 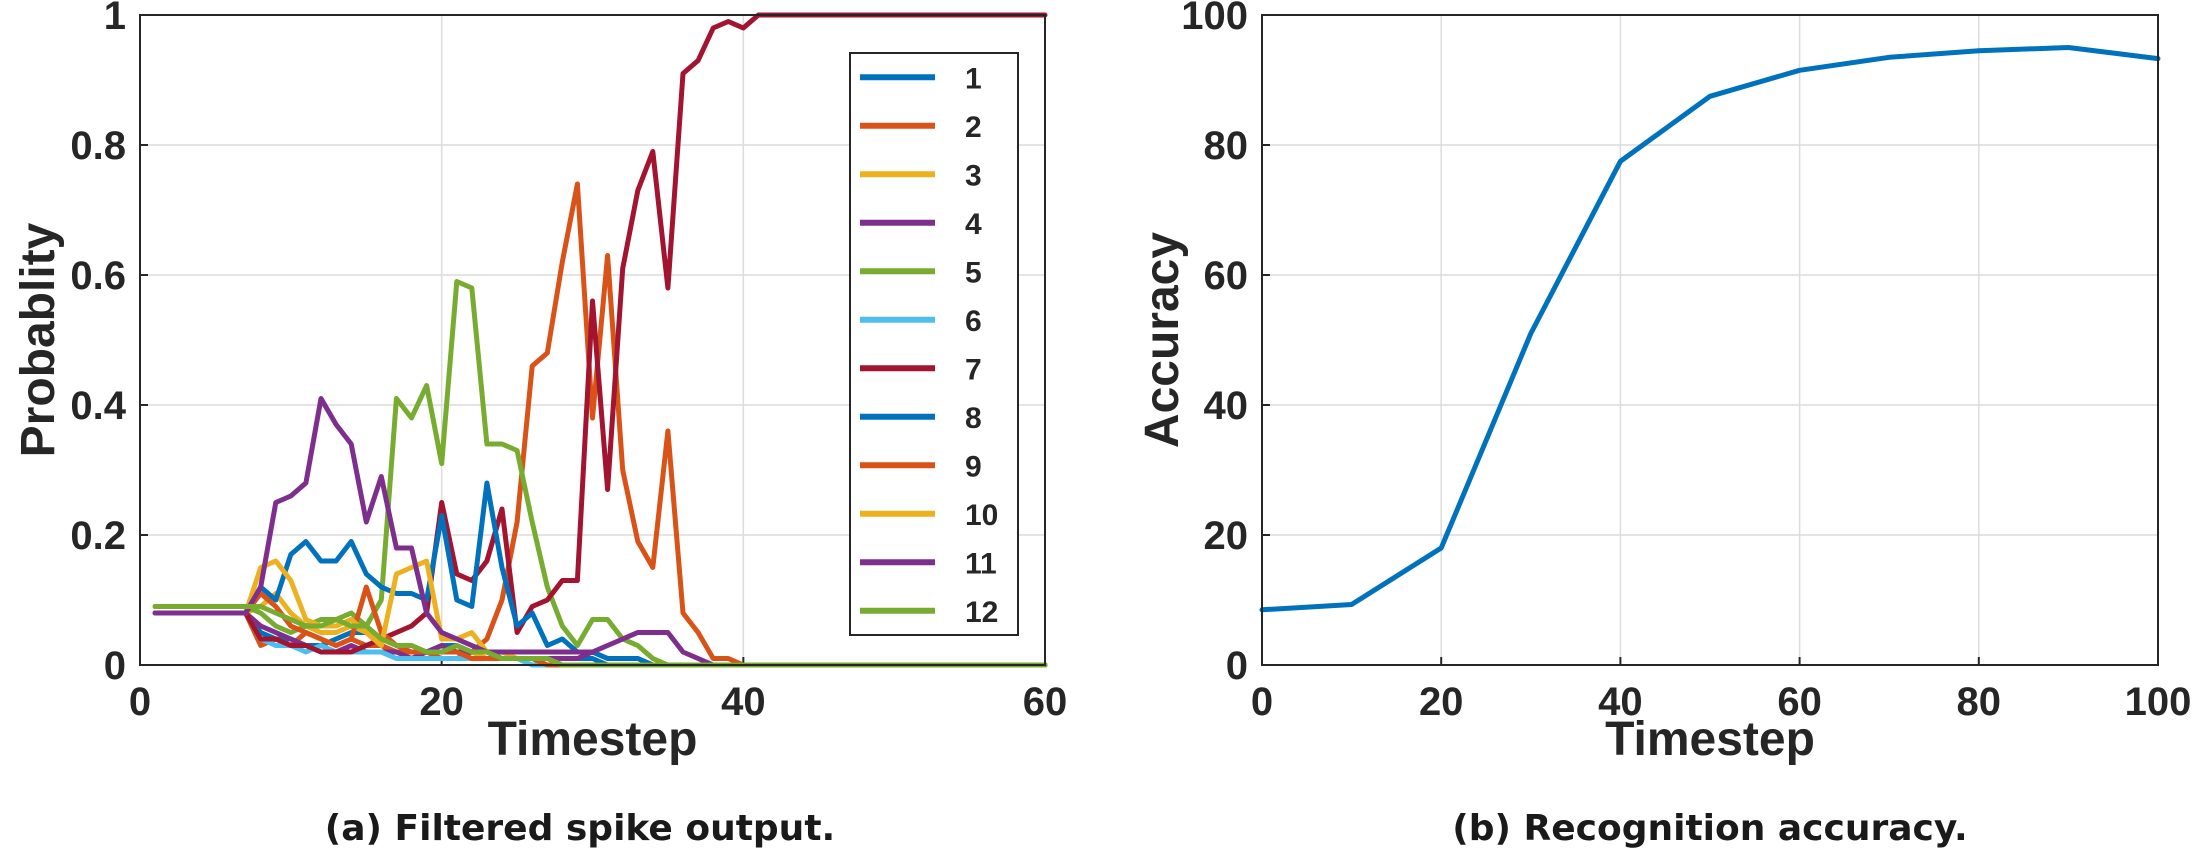 What do you see at coordinates (1214, 19) in the screenshot?
I see `y-tick-label: 100` at bounding box center [1214, 19].